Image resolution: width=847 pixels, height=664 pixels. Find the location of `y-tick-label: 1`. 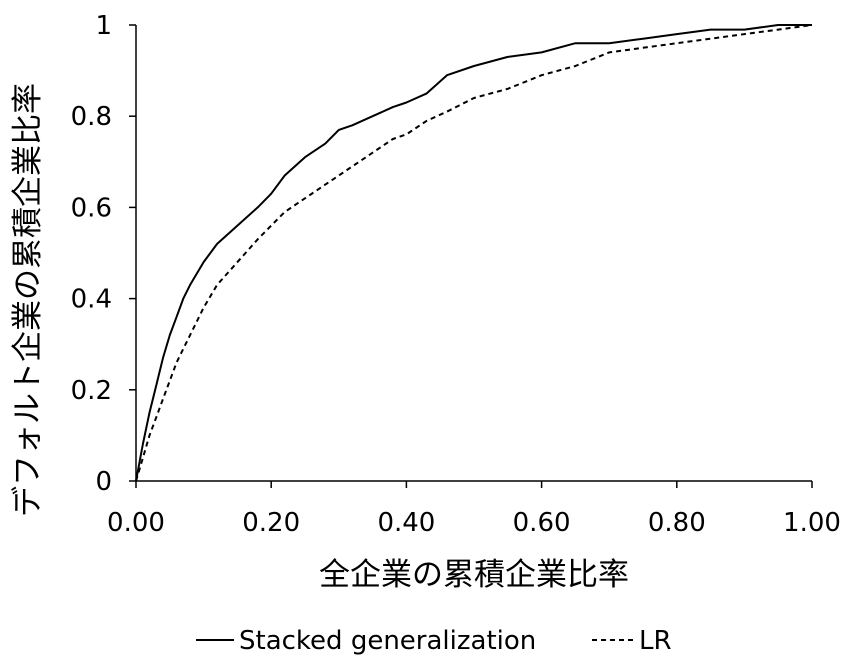

y-tick-label: 1 is located at coordinates (103, 26).